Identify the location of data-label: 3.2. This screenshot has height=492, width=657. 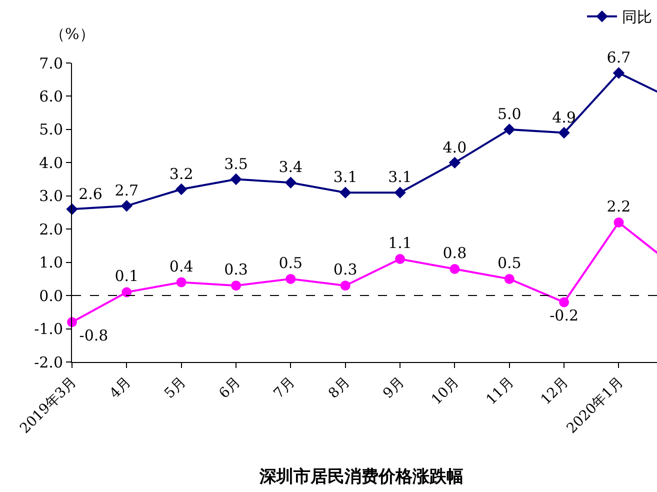
(181, 173).